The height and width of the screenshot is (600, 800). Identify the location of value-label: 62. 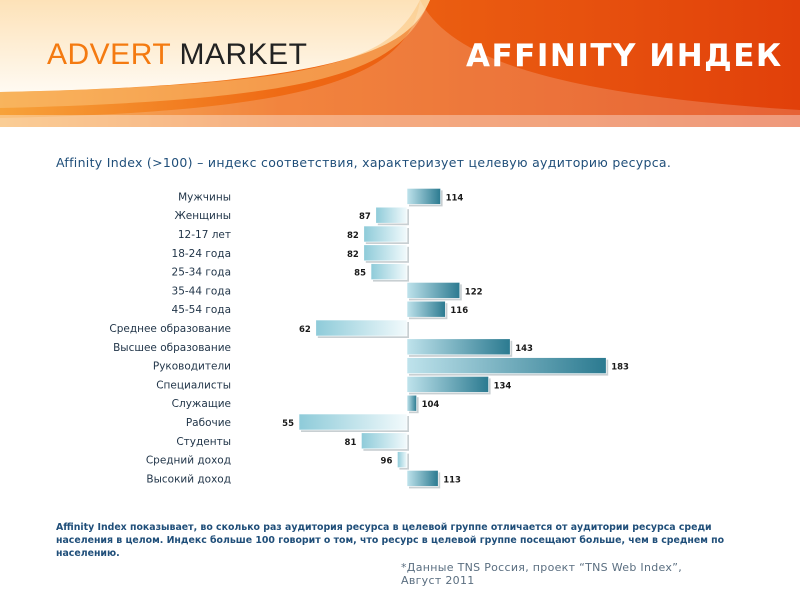
(305, 330).